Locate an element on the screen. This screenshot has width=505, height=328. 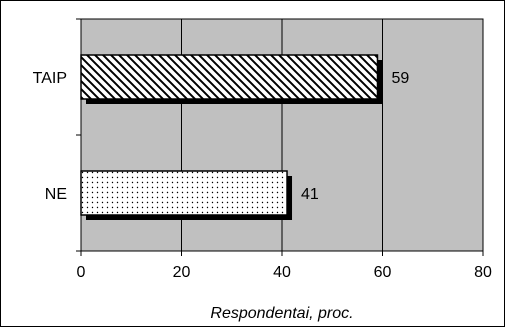
x-tick-label: 0 is located at coordinates (81, 272).